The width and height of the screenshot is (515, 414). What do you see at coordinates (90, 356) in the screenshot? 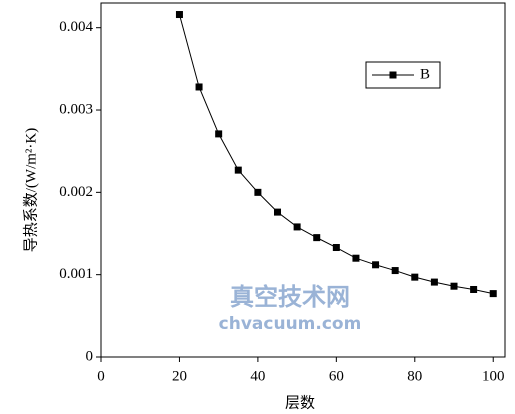
I see `y-tick-label: 0` at bounding box center [90, 356].